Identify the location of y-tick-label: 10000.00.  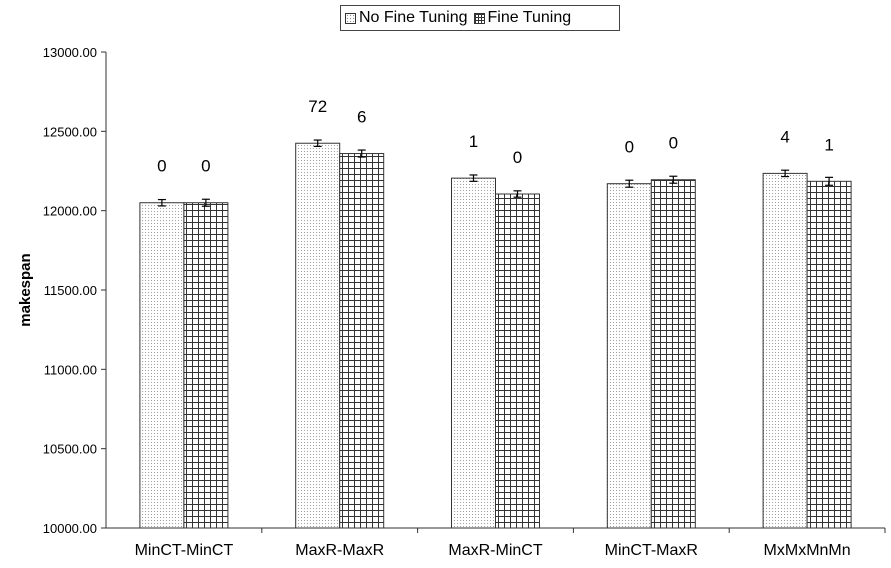
(70, 528).